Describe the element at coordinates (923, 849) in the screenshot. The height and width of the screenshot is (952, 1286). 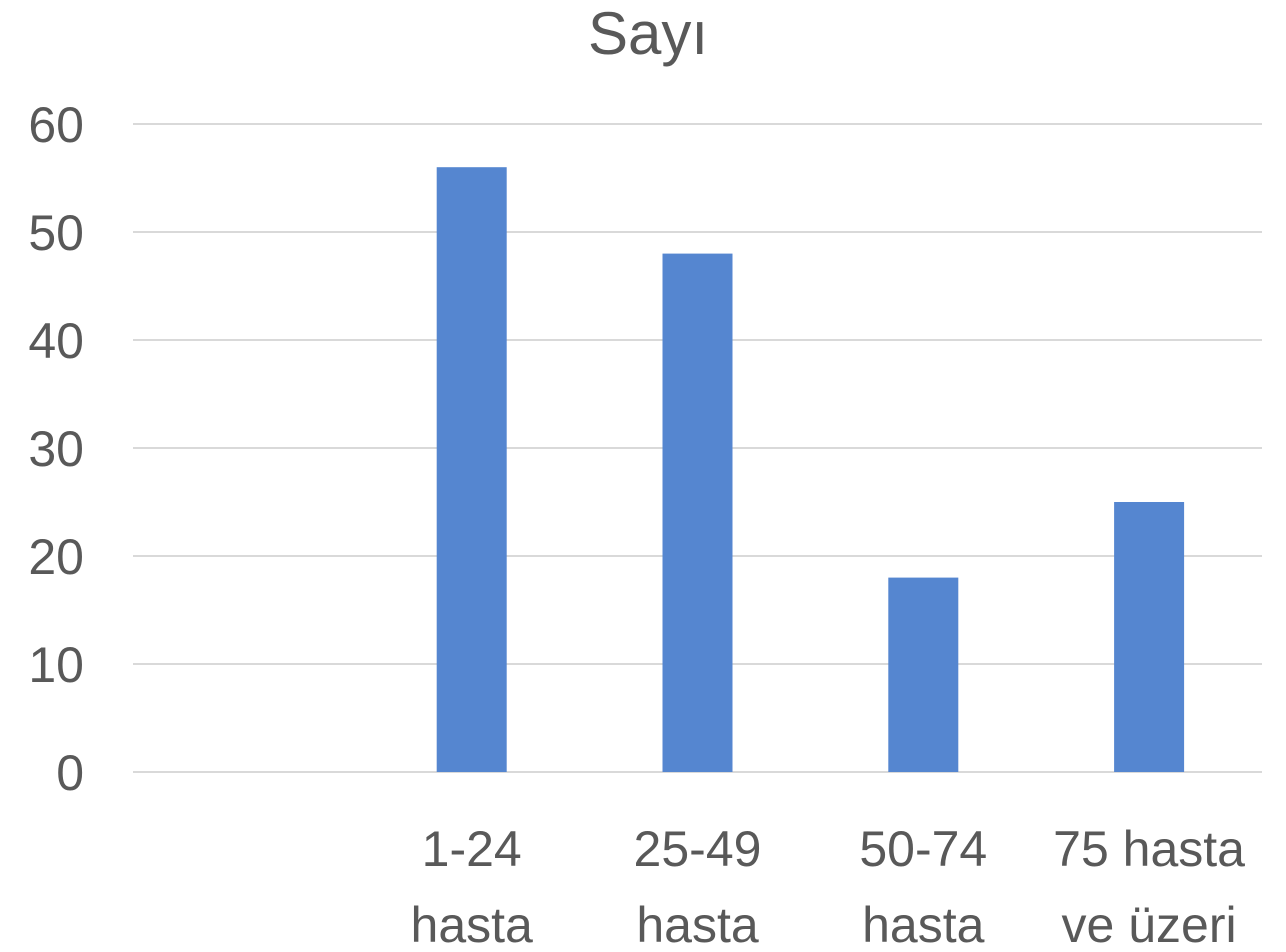
I see `x-tick-label: 50-74` at that location.